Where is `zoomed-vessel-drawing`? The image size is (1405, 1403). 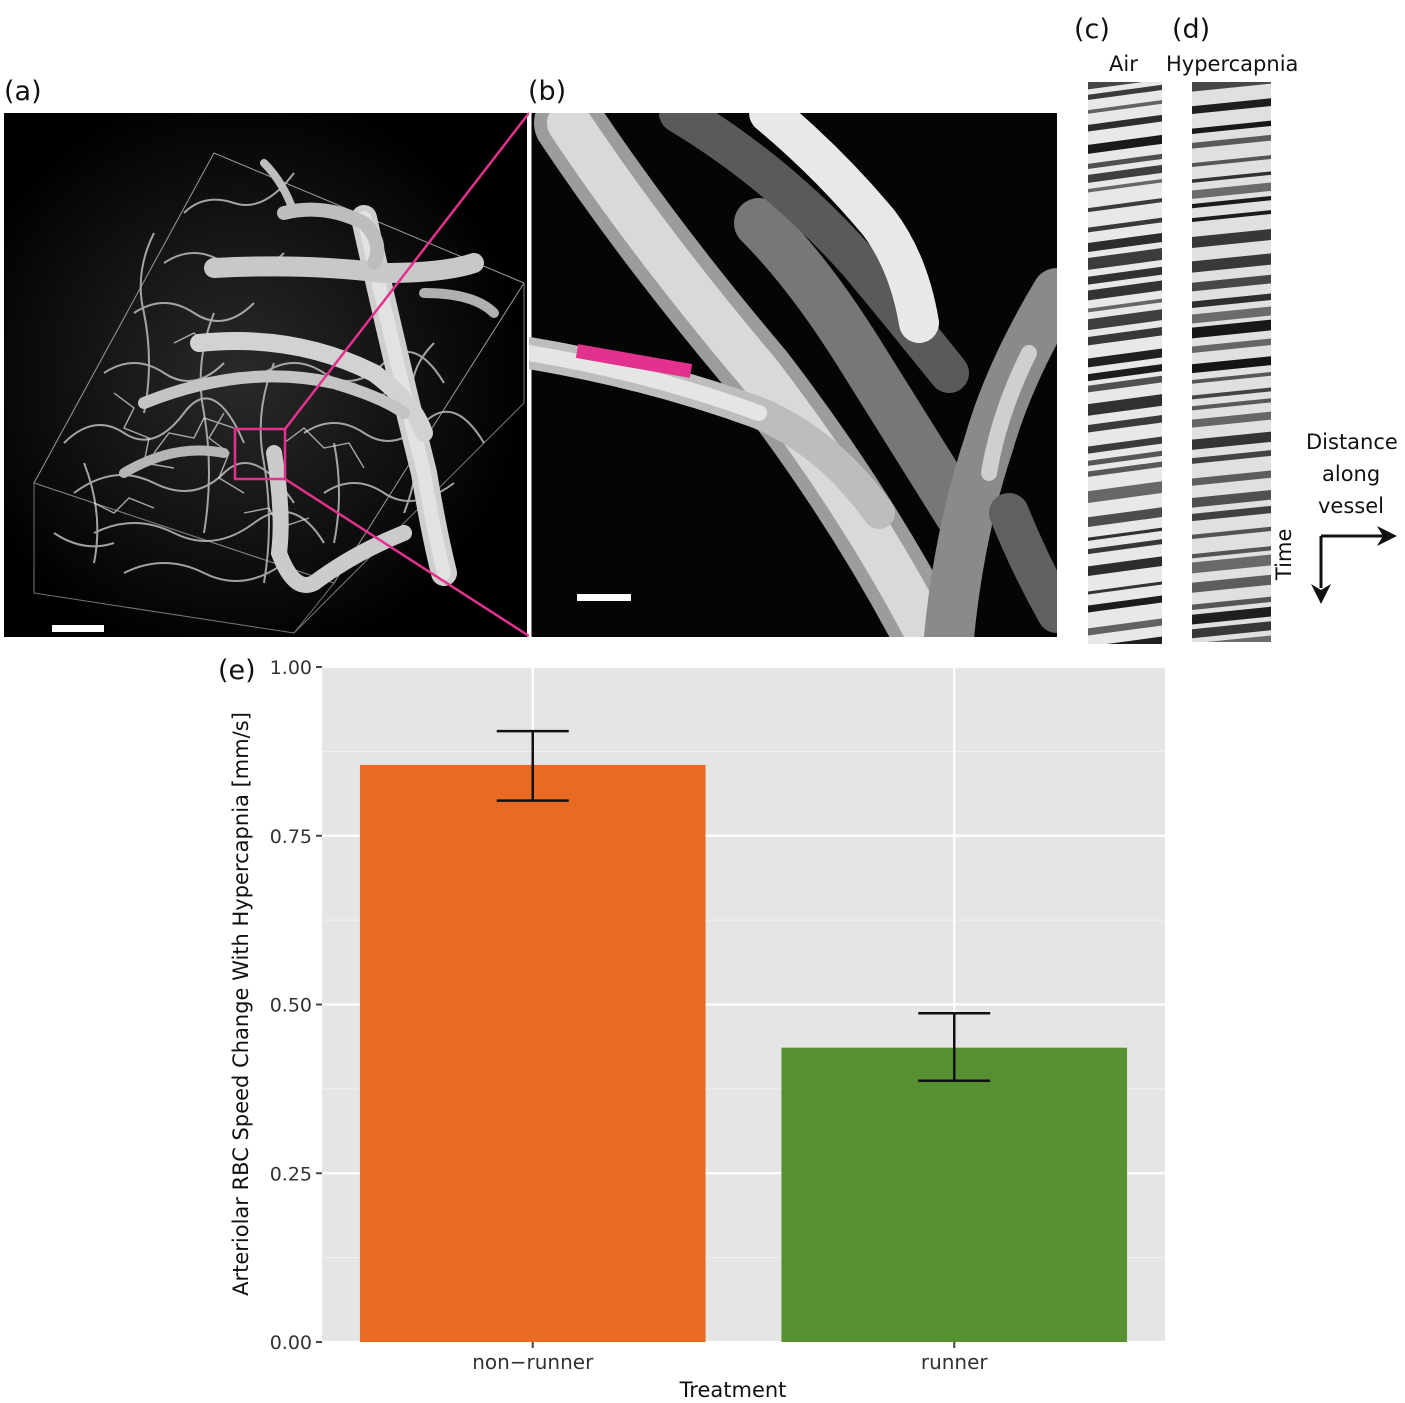 zoomed-vessel-drawing is located at coordinates (793, 375).